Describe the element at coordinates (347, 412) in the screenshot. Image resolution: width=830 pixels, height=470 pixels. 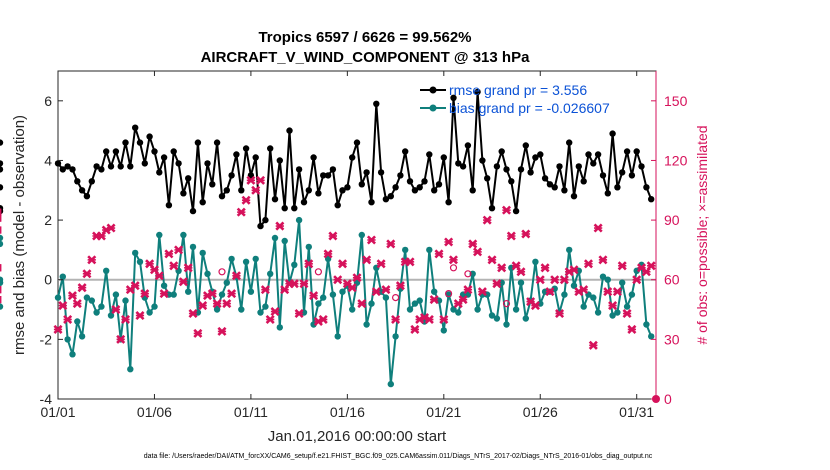
I see `x-tick-label: 01/16` at that location.